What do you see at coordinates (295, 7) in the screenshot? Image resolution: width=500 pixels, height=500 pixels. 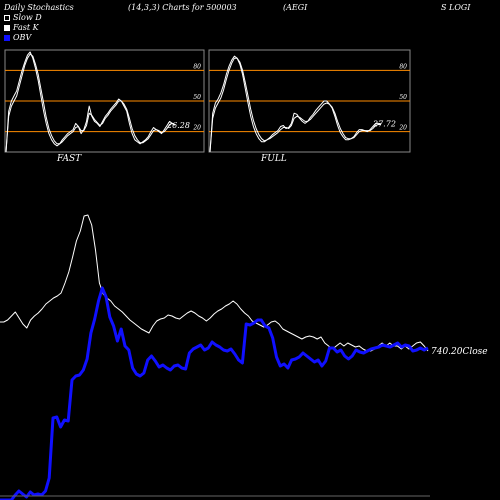 I see `header-name-a: (AEGI` at bounding box center [295, 7].